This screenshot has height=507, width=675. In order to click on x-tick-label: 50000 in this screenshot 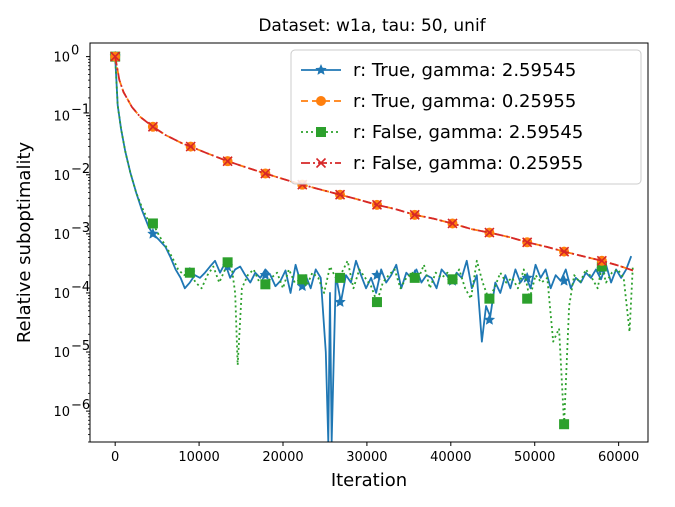, I will do `click(534, 457)`.